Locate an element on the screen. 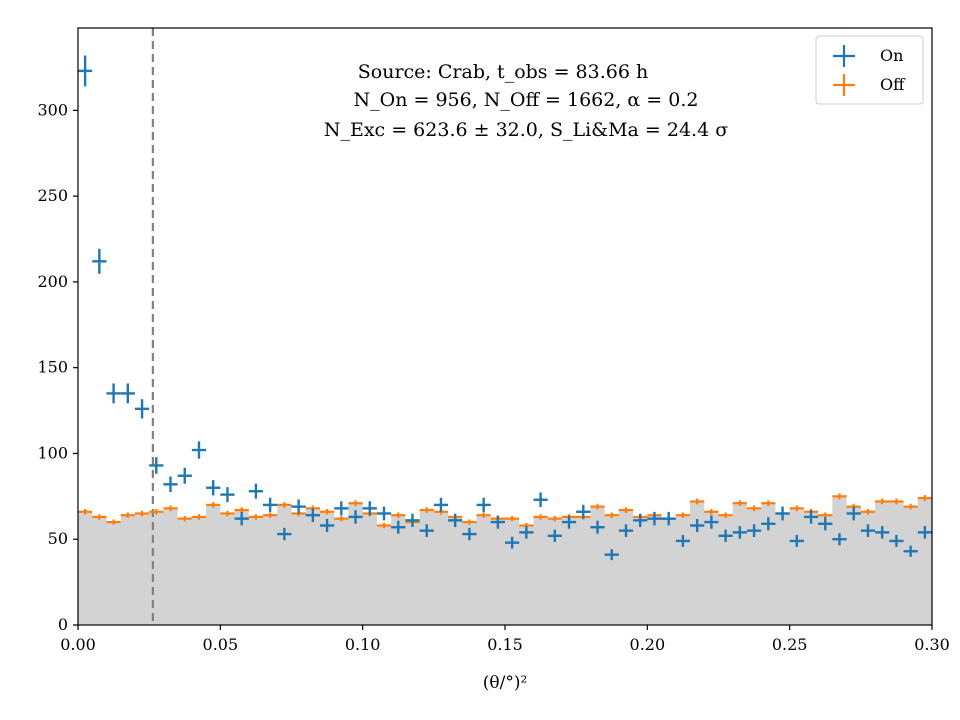  y-tick-label: 100 is located at coordinates (52, 452).